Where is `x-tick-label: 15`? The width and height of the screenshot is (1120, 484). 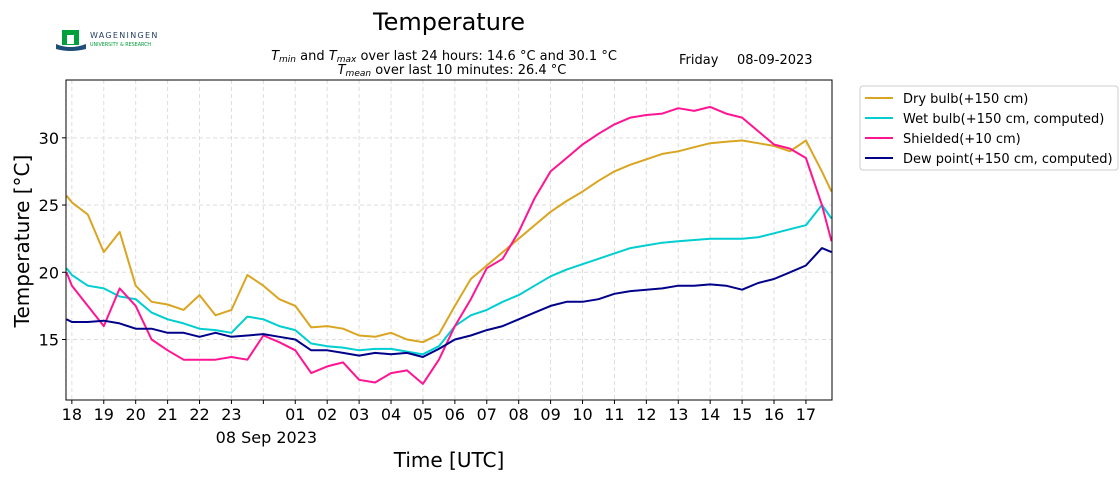 x-tick-label: 15 is located at coordinates (742, 414).